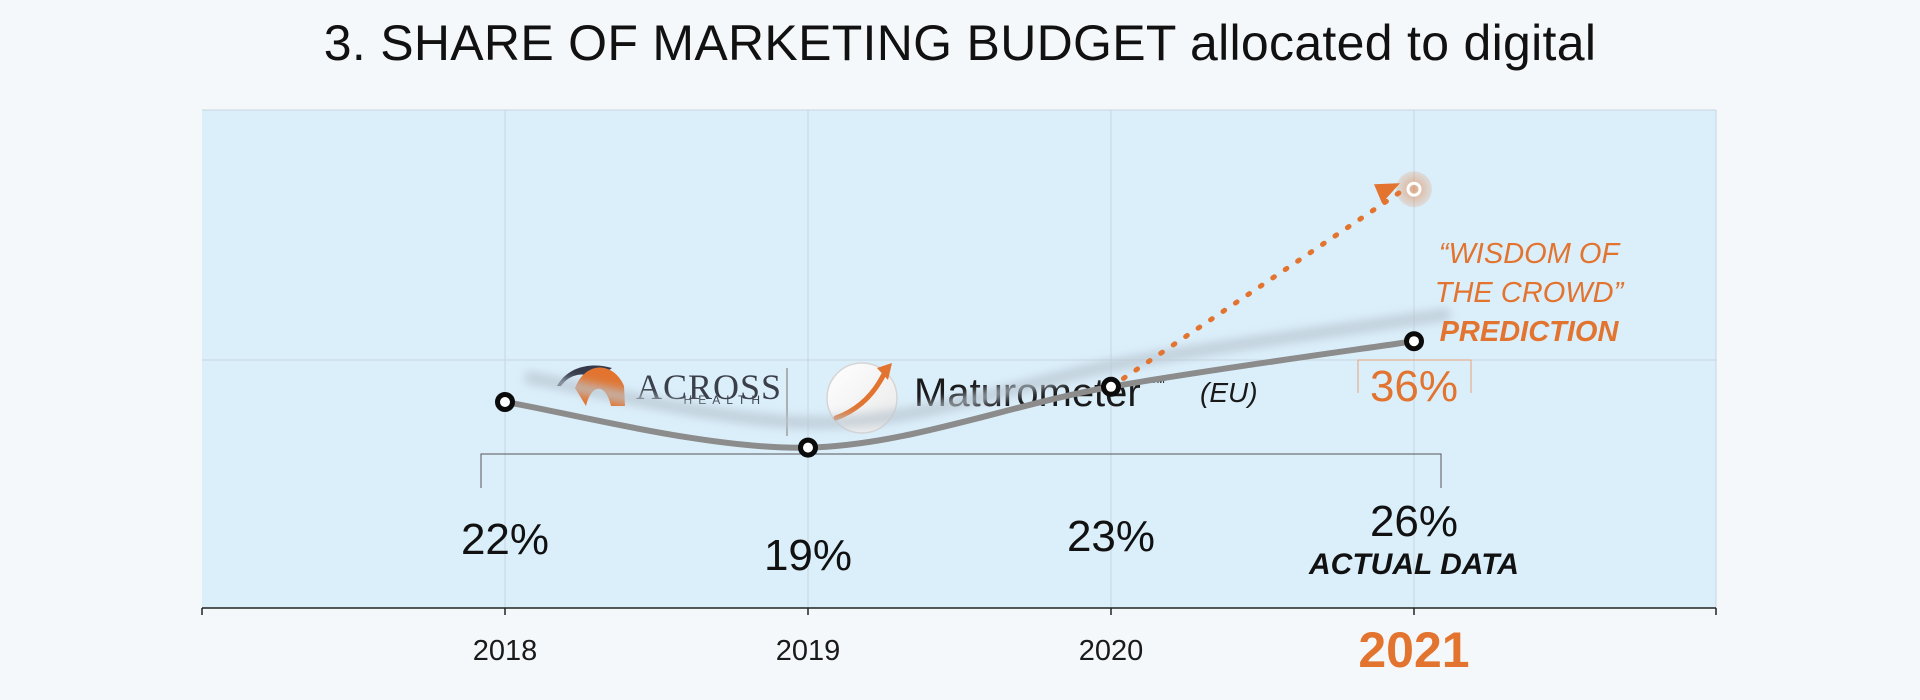  I want to click on x-tick-label-2018: 2018, so click(505, 651).